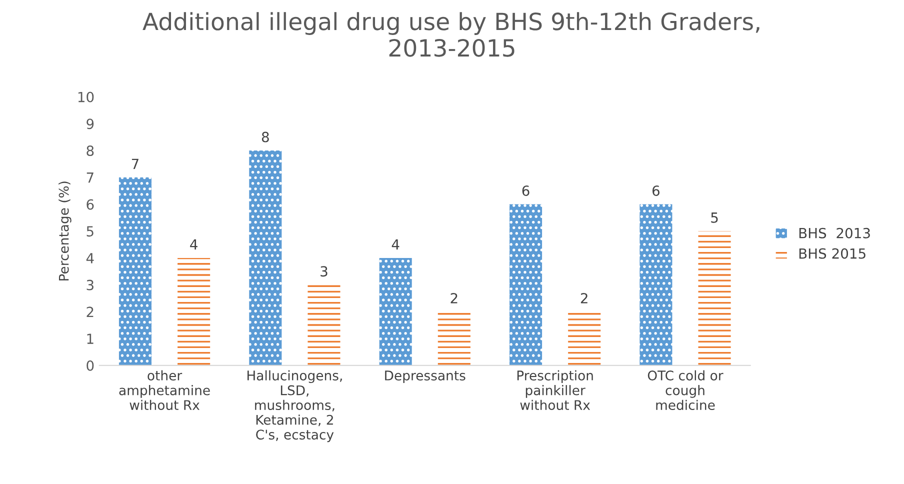 This screenshot has width=904, height=484. What do you see at coordinates (295, 406) in the screenshot?
I see `x-tick-label: Hallucinogens, LSD, mushrooms, Ketamine, 2 C's, ecstacy` at bounding box center [295, 406].